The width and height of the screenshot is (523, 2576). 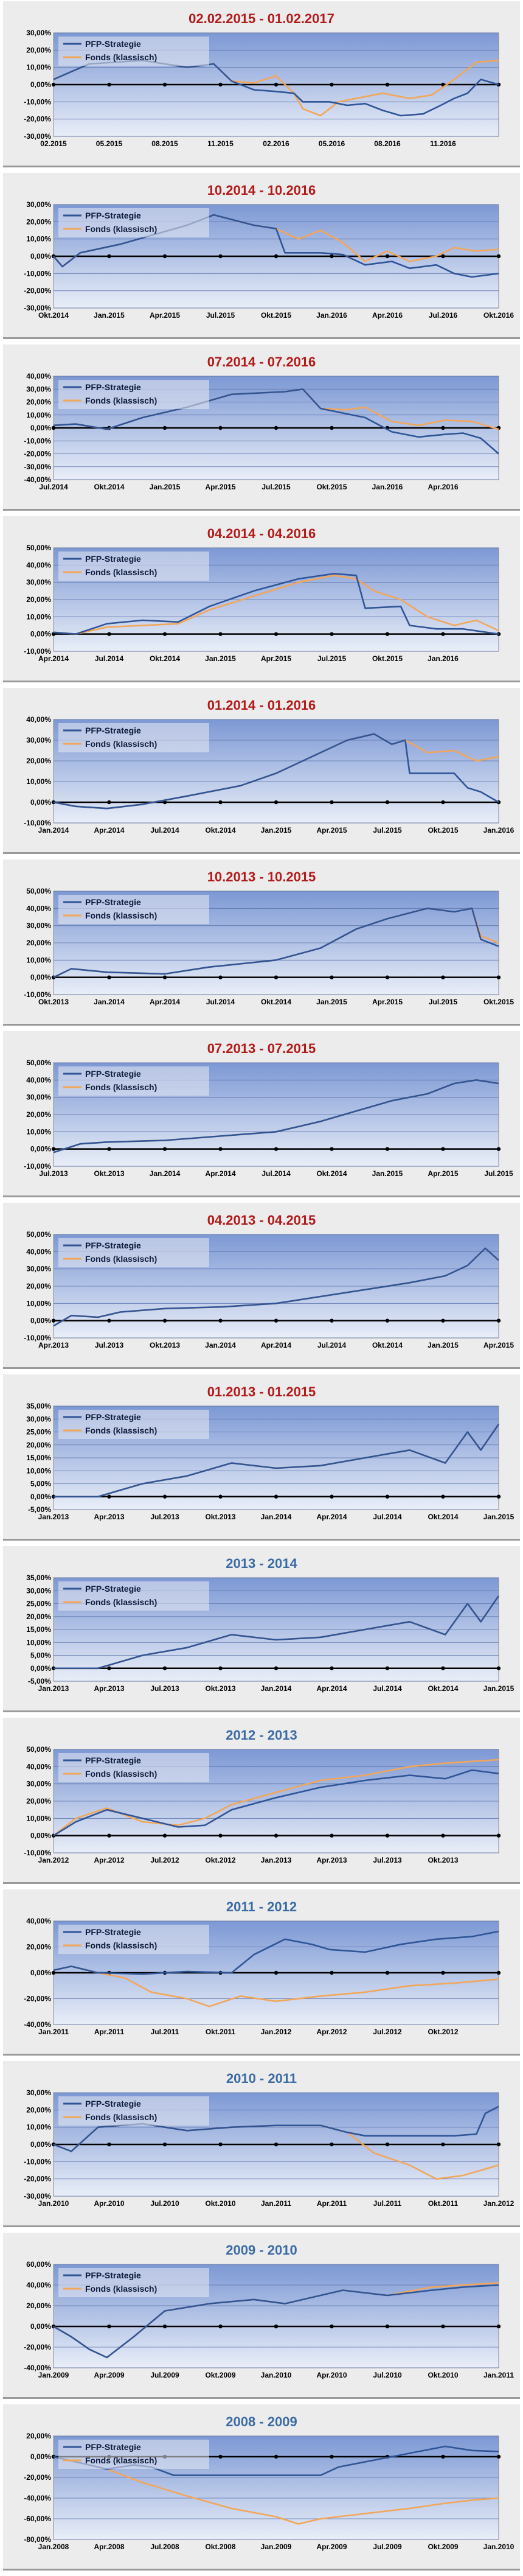 What do you see at coordinates (261, 361) in the screenshot?
I see `chart-title: 07.2014 - 07.2016` at bounding box center [261, 361].